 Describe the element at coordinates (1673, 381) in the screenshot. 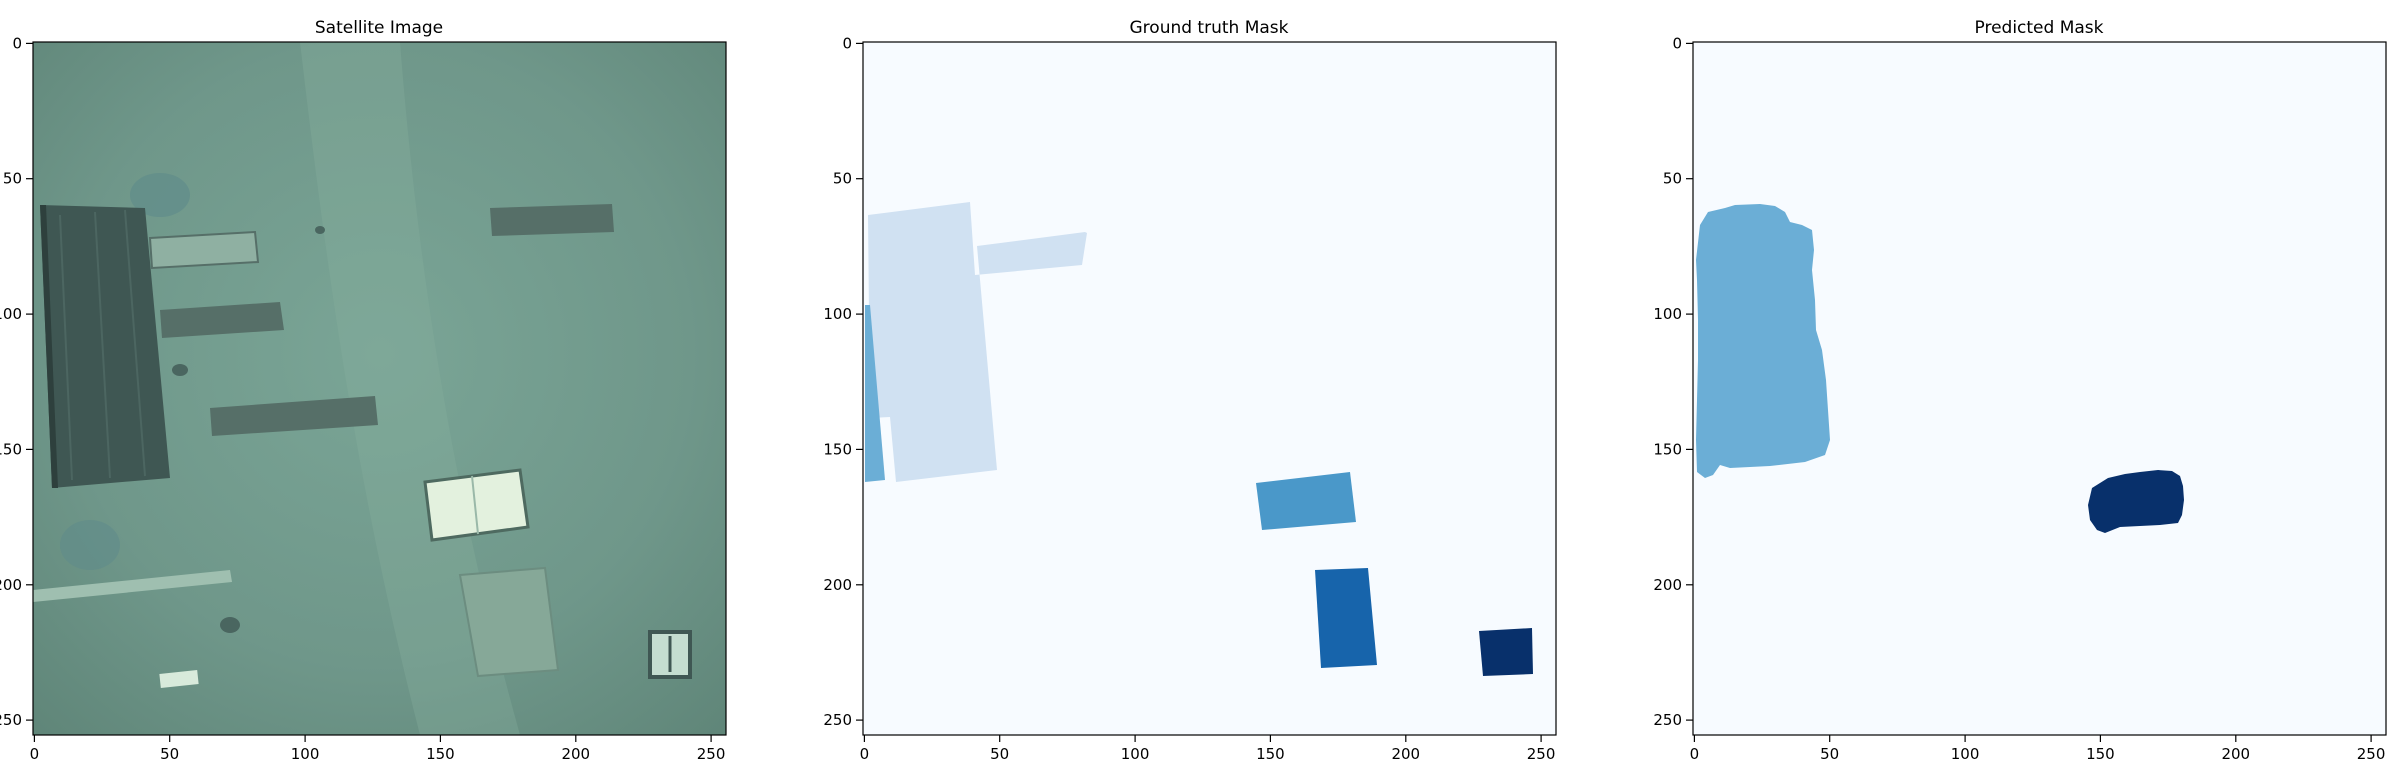

I see `predicted-y-axis: 0 50 100 150 200 250` at that location.